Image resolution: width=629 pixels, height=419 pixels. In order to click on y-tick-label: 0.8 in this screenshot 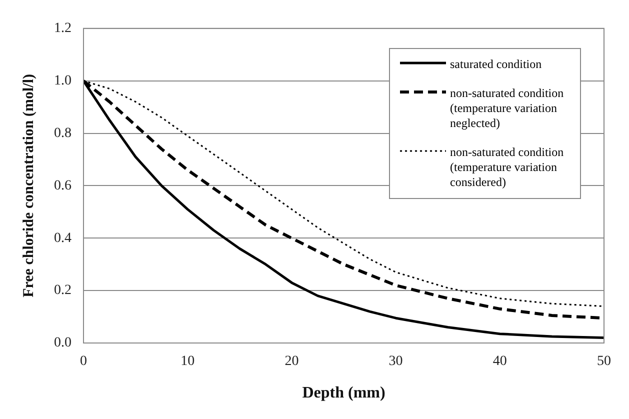, I will do `click(63, 133)`.